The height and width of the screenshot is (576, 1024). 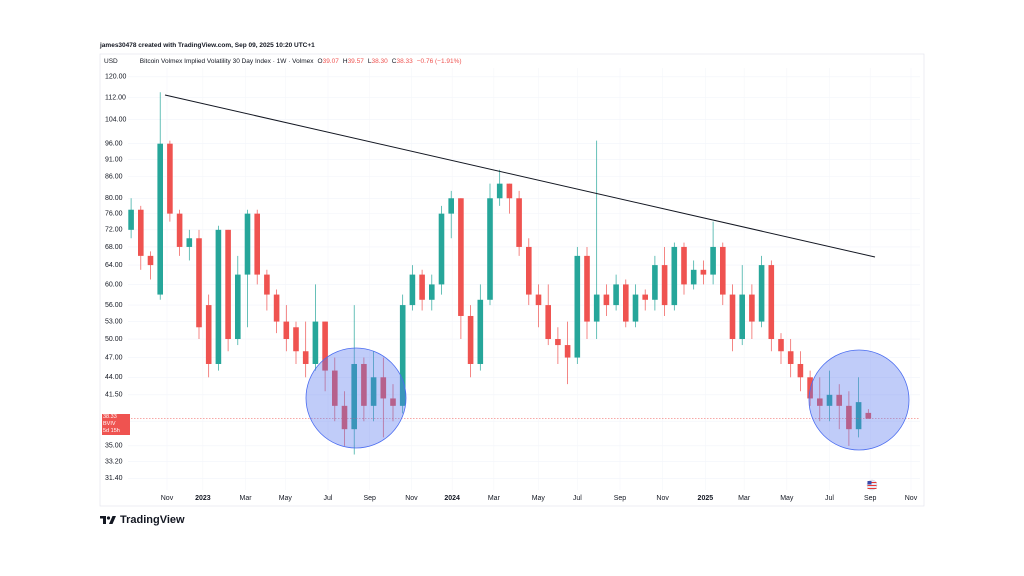 What do you see at coordinates (114, 247) in the screenshot?
I see `y-tick-label: 68.00` at bounding box center [114, 247].